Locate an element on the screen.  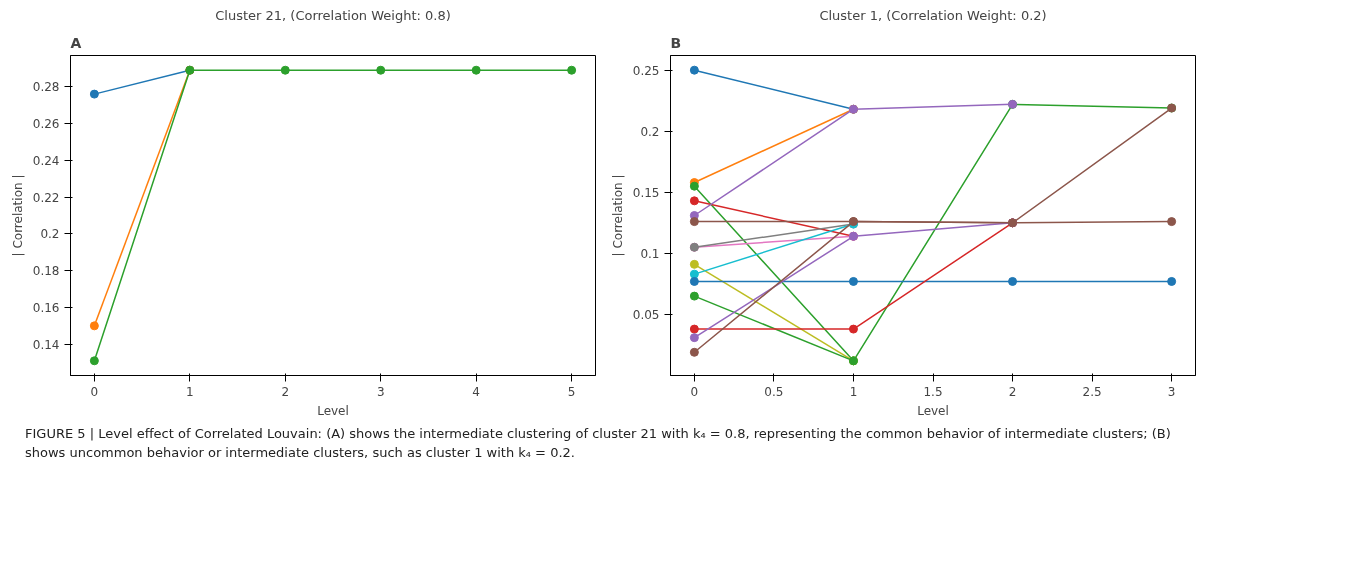
y-tick-label: 0.22 is located at coordinates (46, 197).